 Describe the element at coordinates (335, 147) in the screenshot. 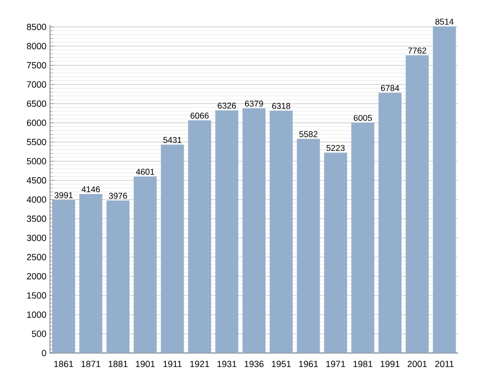

I see `data-label: 5223` at that location.